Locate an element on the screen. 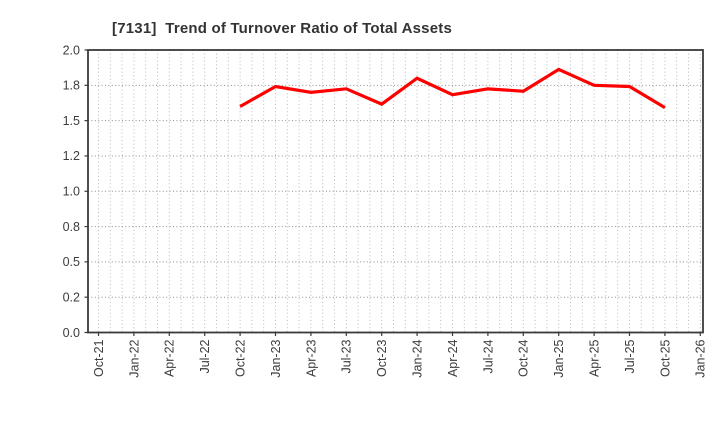 The height and width of the screenshot is (440, 720). x-tick-label: Oct-22 is located at coordinates (241, 358).